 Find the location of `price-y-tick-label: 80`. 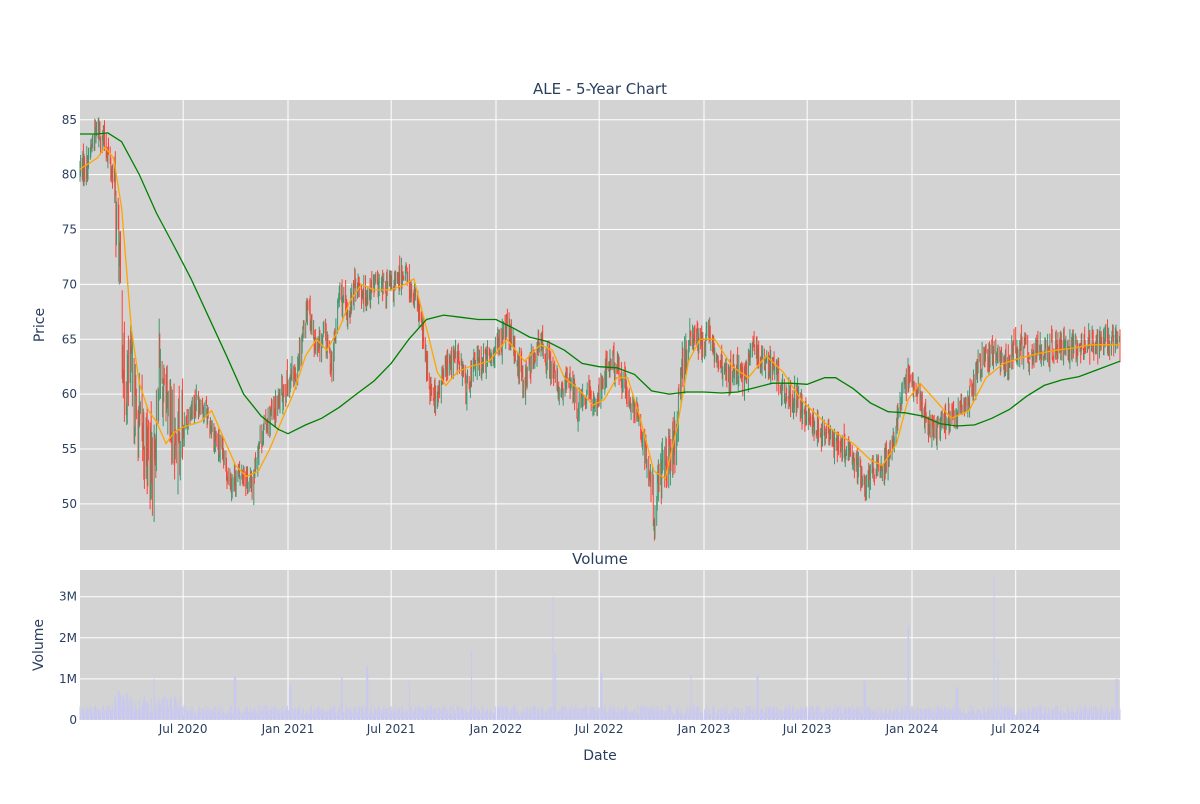

price-y-tick-label: 80 is located at coordinates (69, 175).